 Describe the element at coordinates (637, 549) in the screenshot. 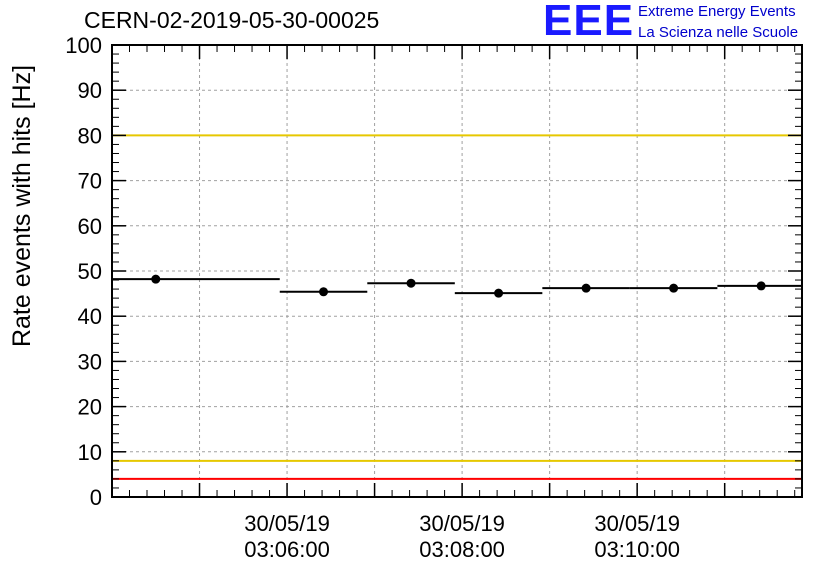

I see `x-tick-label-time: 03:10:00` at that location.